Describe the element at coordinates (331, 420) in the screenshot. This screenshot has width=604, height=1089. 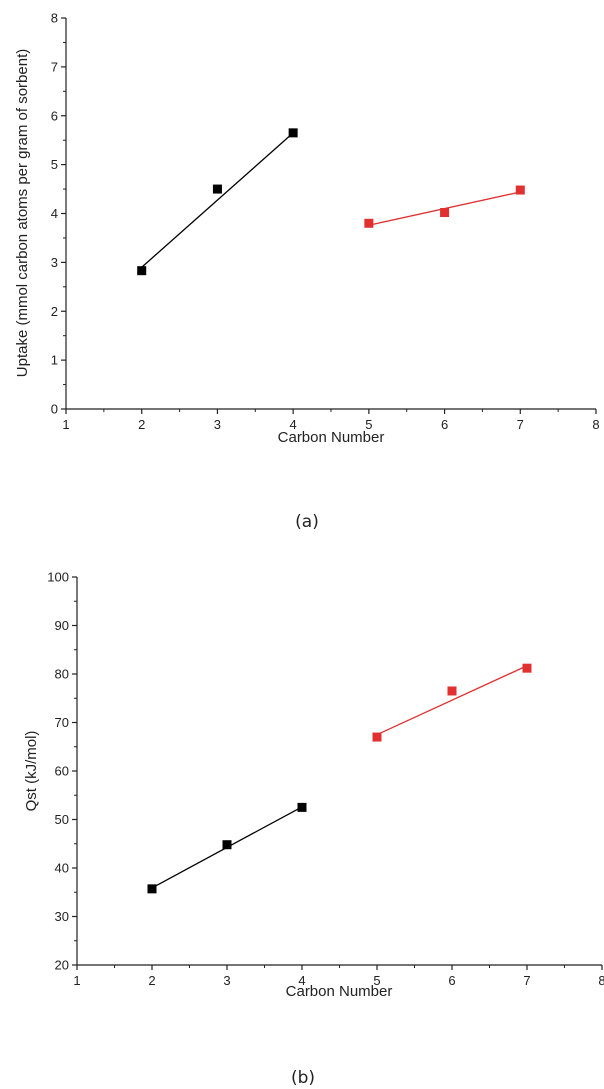
I see `x-ticks-a: 1 2 3 4 5 6 7 8` at that location.